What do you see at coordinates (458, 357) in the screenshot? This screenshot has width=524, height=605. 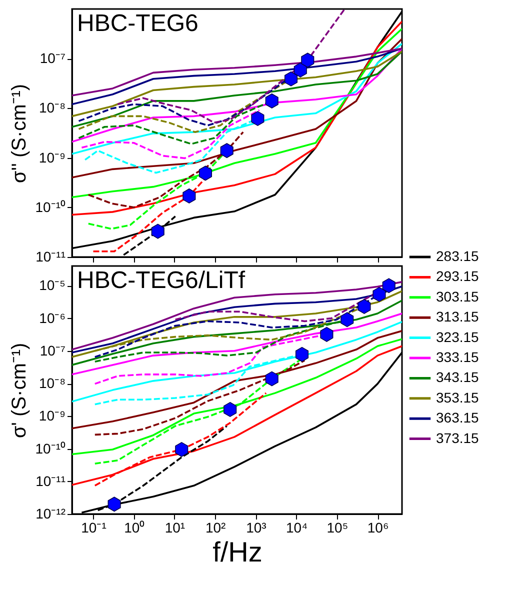 I see `legend-label: 333.15` at bounding box center [458, 357].